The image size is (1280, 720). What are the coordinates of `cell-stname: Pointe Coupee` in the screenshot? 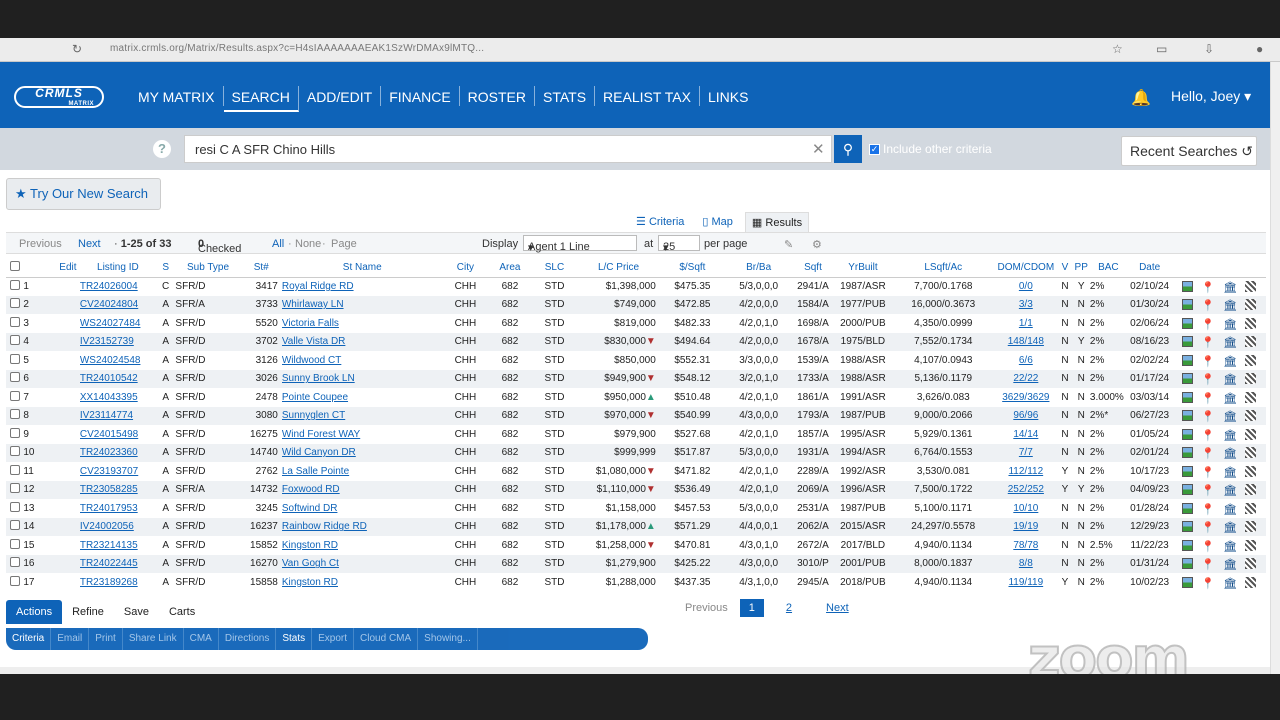 It's located at (315, 397).